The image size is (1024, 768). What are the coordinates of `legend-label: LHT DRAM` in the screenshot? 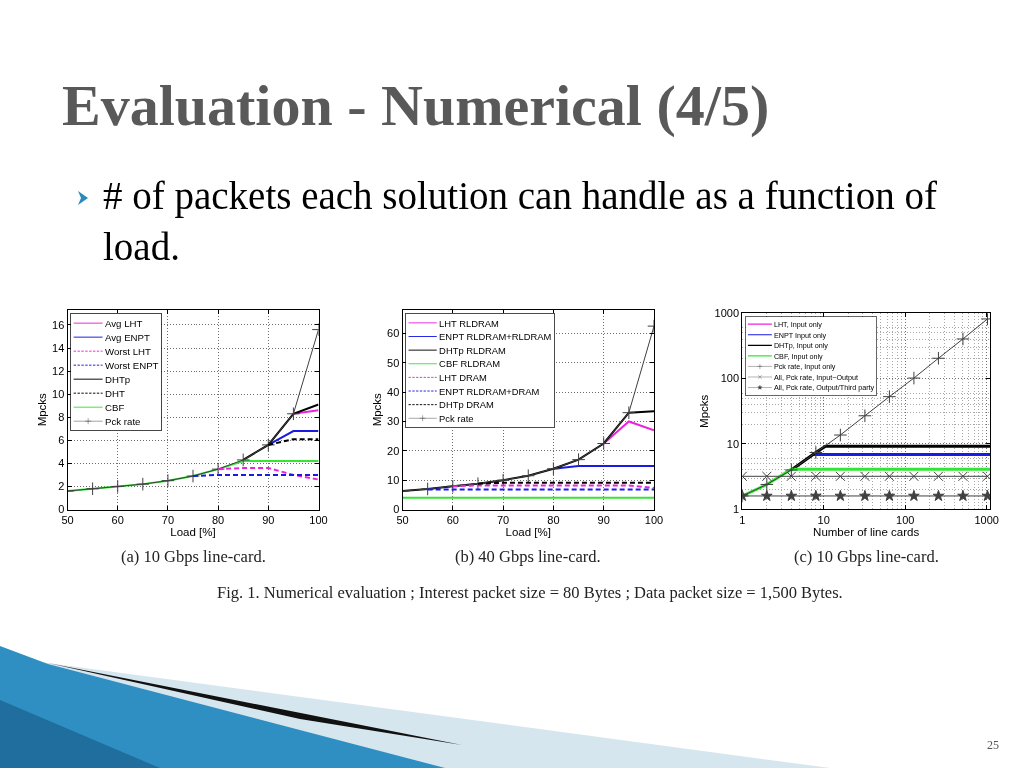 It's located at (463, 378).